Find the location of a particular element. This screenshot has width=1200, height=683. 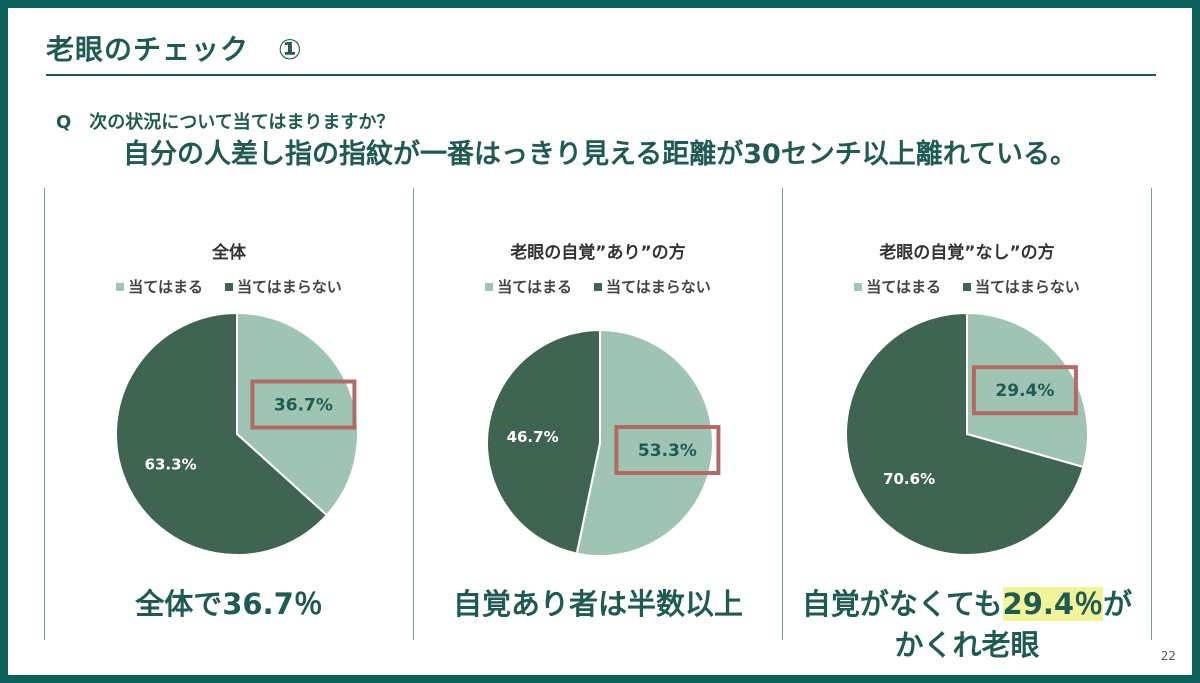

pie-chart-aware: 53.3% 46.7% is located at coordinates (603, 442).